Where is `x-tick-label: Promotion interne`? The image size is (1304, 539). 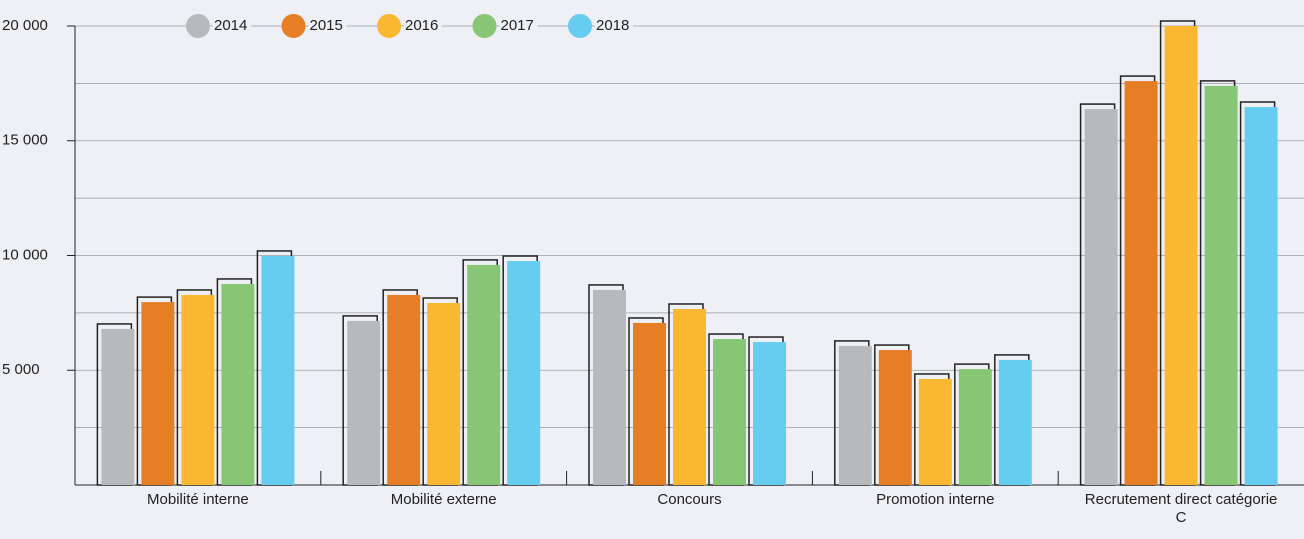
x-tick-label: Promotion interne is located at coordinates (935, 499).